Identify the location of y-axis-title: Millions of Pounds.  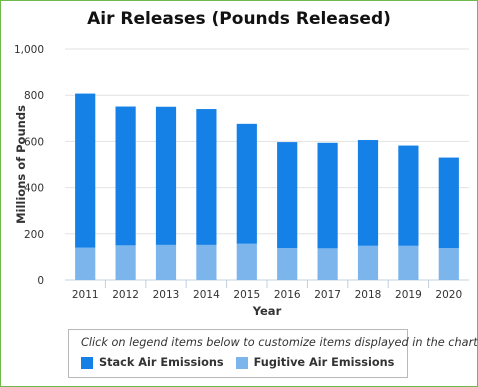
(21, 164).